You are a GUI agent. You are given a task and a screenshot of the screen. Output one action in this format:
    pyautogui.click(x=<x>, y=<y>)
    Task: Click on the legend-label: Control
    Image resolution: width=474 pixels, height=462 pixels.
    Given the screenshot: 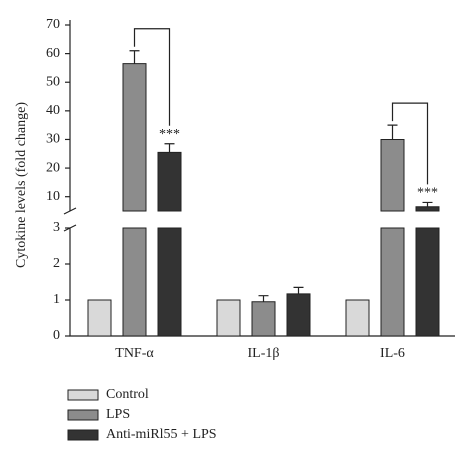 What is the action you would take?
    pyautogui.click(x=127, y=394)
    